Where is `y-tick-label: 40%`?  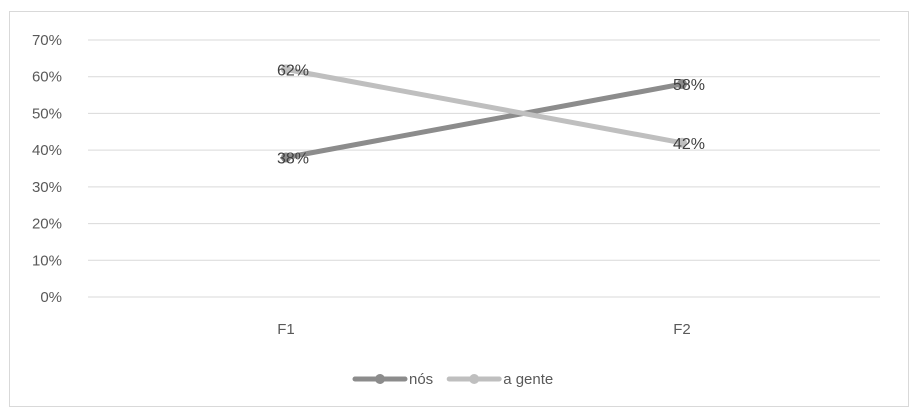
y-tick-label: 40% is located at coordinates (47, 150).